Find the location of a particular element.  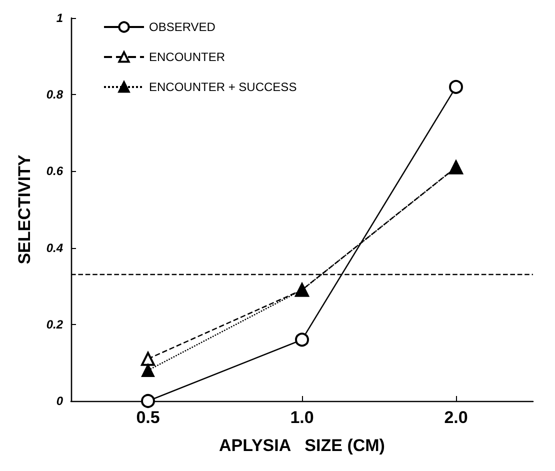

x-tick-label: 2.0 is located at coordinates (456, 417).